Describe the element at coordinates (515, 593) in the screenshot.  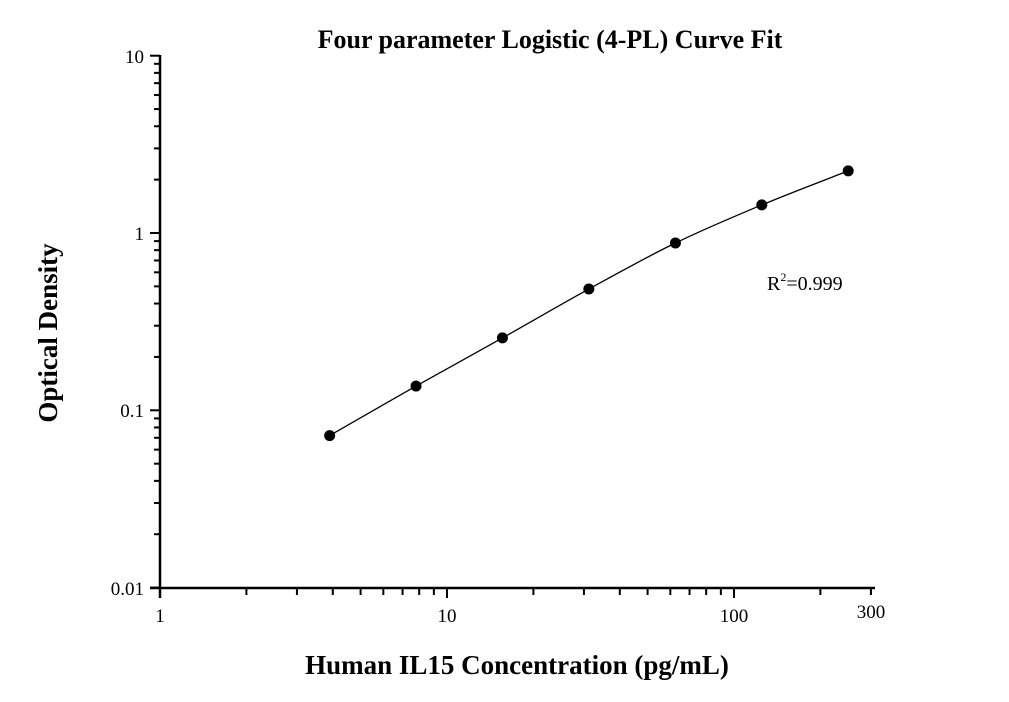
I see `x-axis-ticks` at that location.